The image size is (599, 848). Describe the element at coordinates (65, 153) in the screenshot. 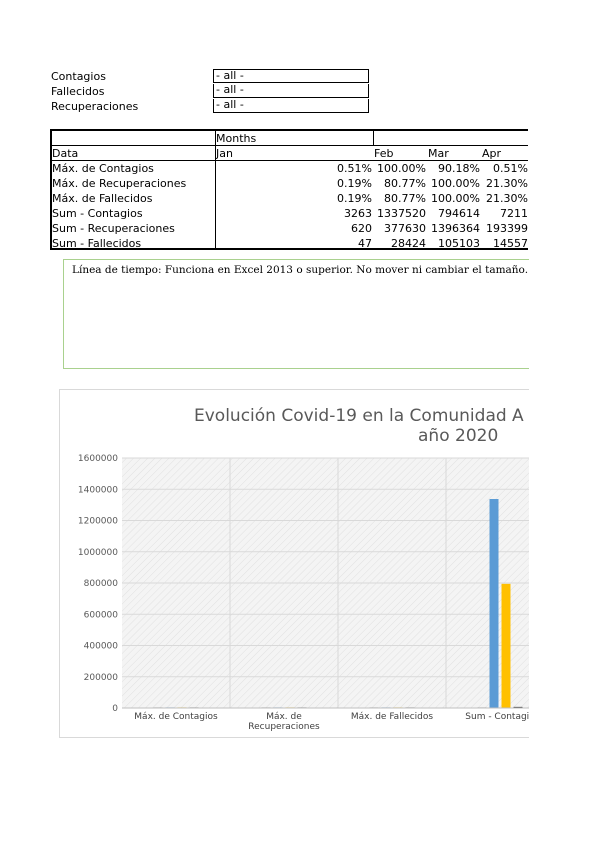

I see `data-header: Data` at that location.